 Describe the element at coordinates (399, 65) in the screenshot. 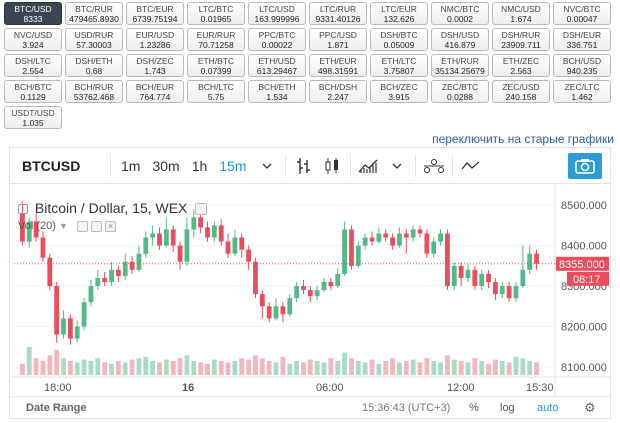

I see `pair-button-eth-ltc: ETH/LTC 3.75807` at that location.